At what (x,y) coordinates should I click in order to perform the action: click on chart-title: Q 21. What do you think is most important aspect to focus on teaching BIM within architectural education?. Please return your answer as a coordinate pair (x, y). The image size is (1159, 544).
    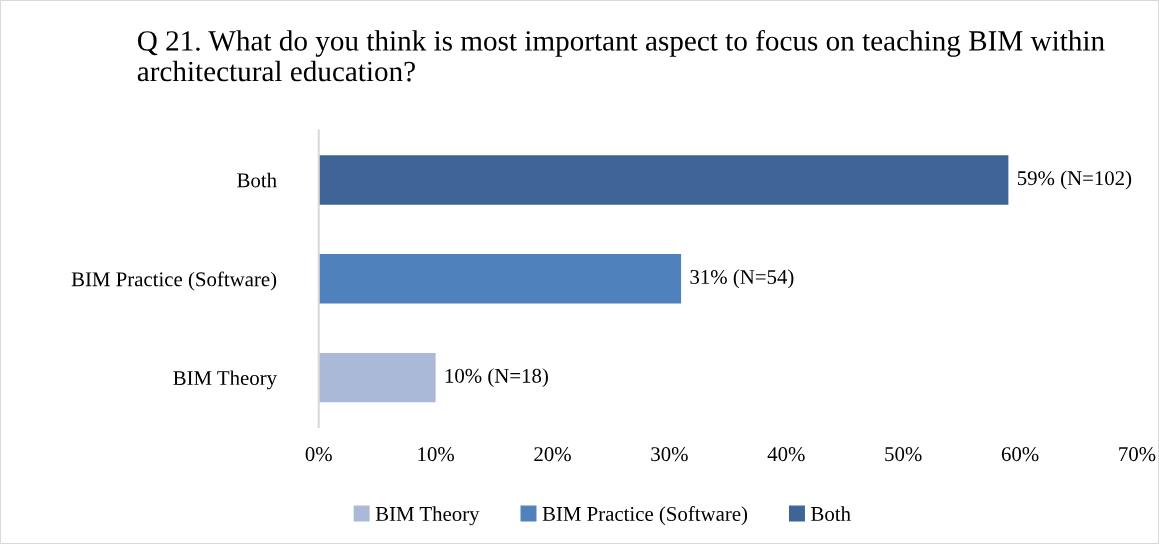
    Looking at the image, I should click on (621, 55).